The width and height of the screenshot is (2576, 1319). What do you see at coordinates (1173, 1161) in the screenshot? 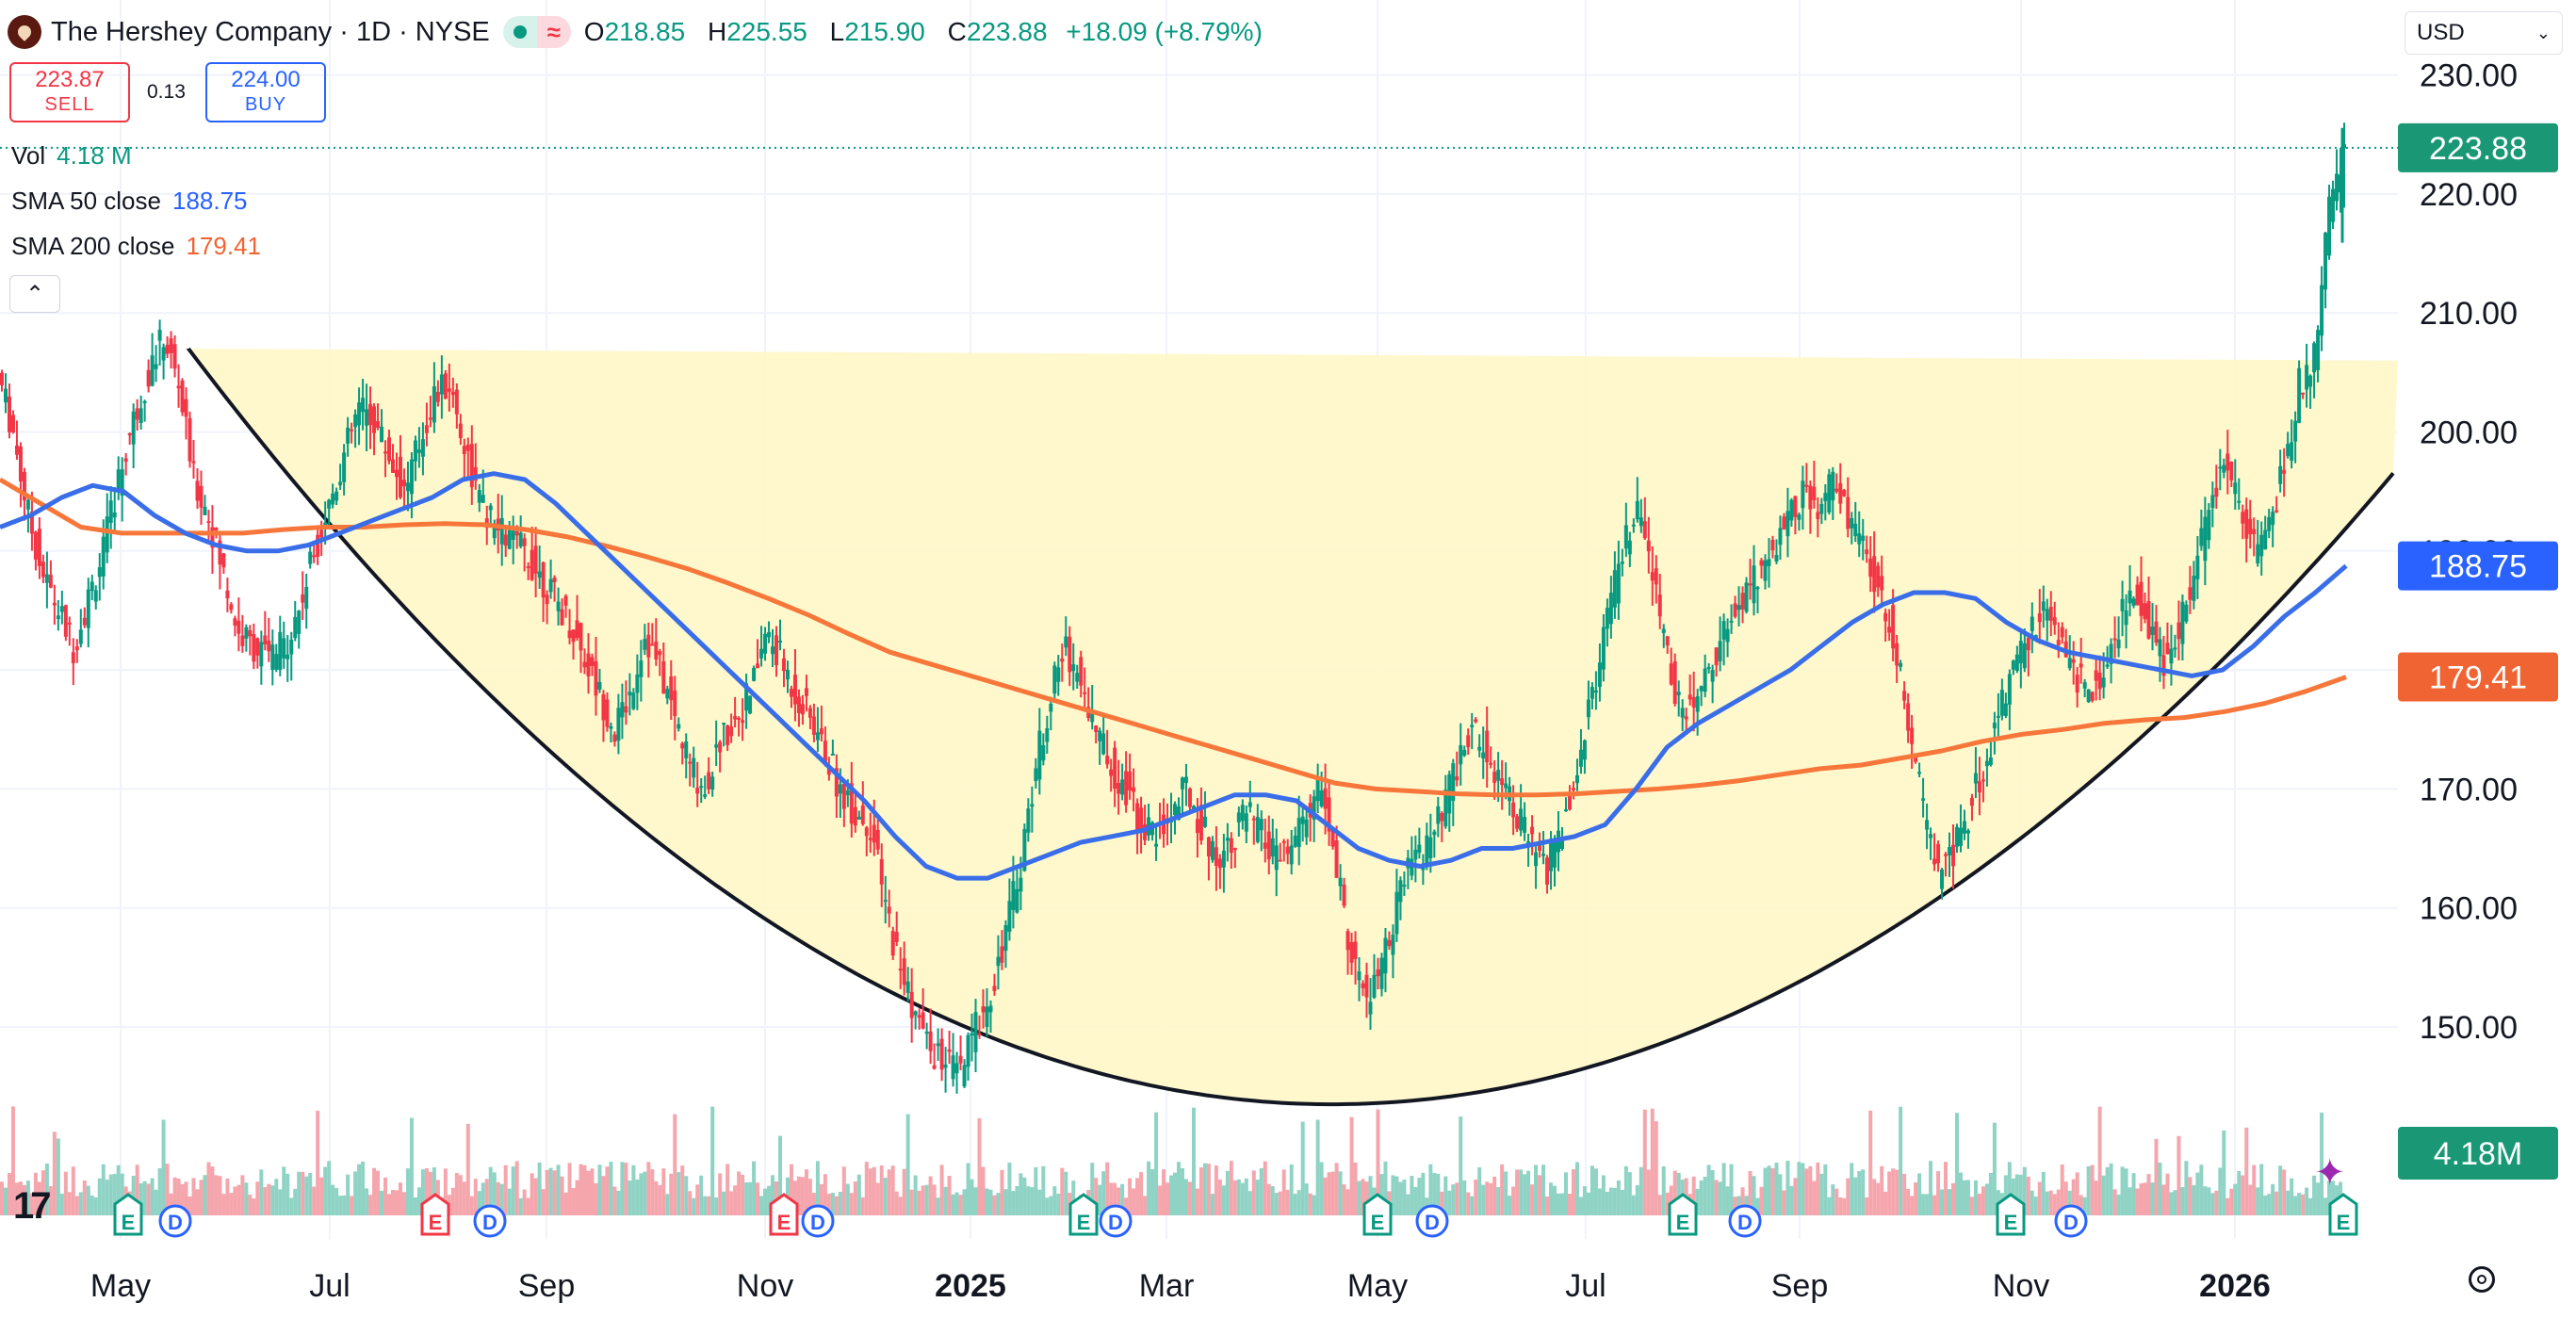
I see `volume-bars` at bounding box center [1173, 1161].